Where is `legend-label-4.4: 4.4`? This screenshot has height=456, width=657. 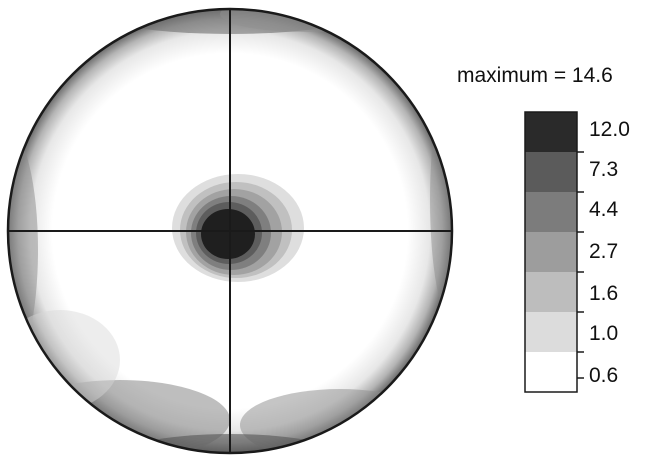 legend-label-4.4: 4.4 is located at coordinates (604, 209).